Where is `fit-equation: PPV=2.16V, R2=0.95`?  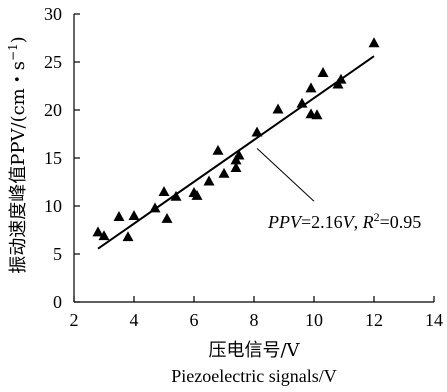
fit-equation: PPV=2.16V, R2=0.95 is located at coordinates (344, 221).